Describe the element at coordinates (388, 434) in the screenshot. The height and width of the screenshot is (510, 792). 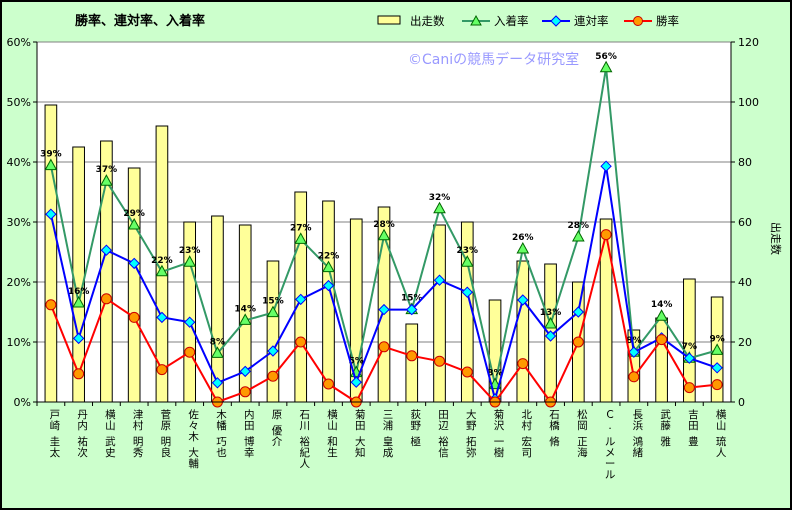
I see `x-tick-label: 三浦 皇成` at that location.